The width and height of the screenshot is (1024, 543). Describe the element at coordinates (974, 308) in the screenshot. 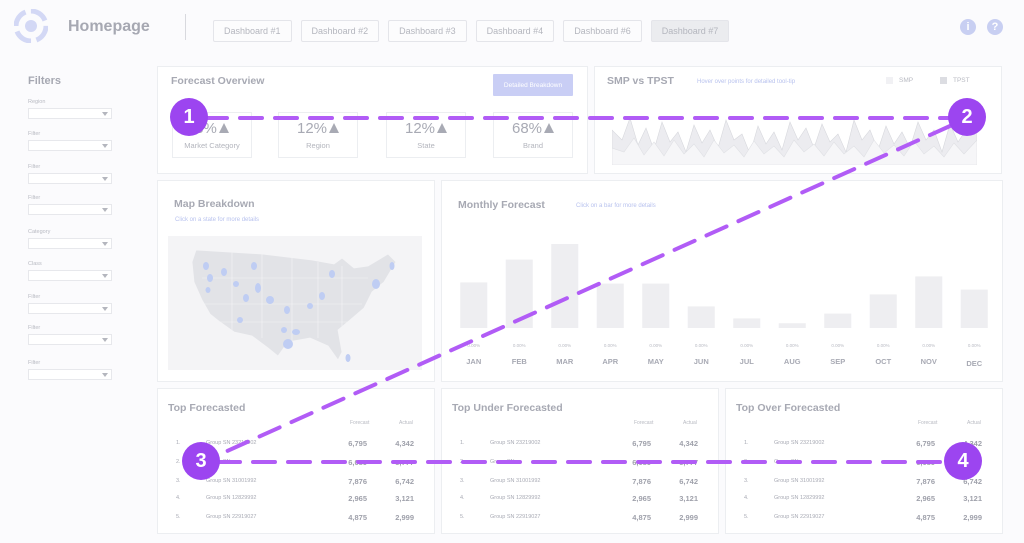

I see `bar-dec` at that location.